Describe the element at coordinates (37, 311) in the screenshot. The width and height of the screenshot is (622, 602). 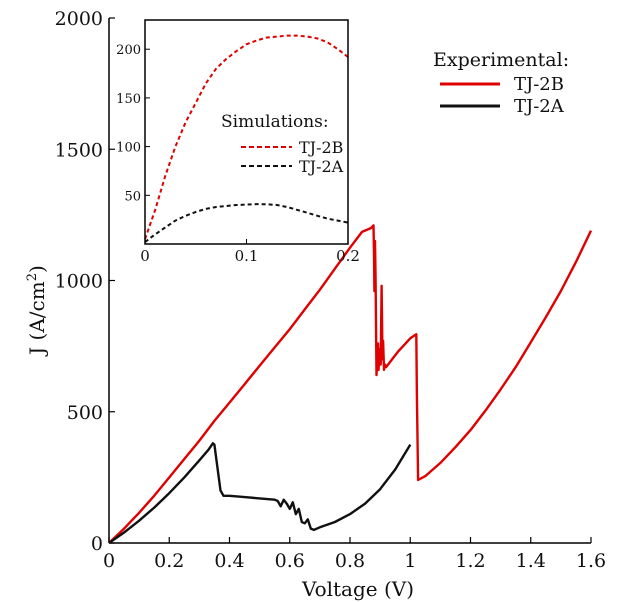
I see `y-axis-label: J (A/cm2)` at that location.